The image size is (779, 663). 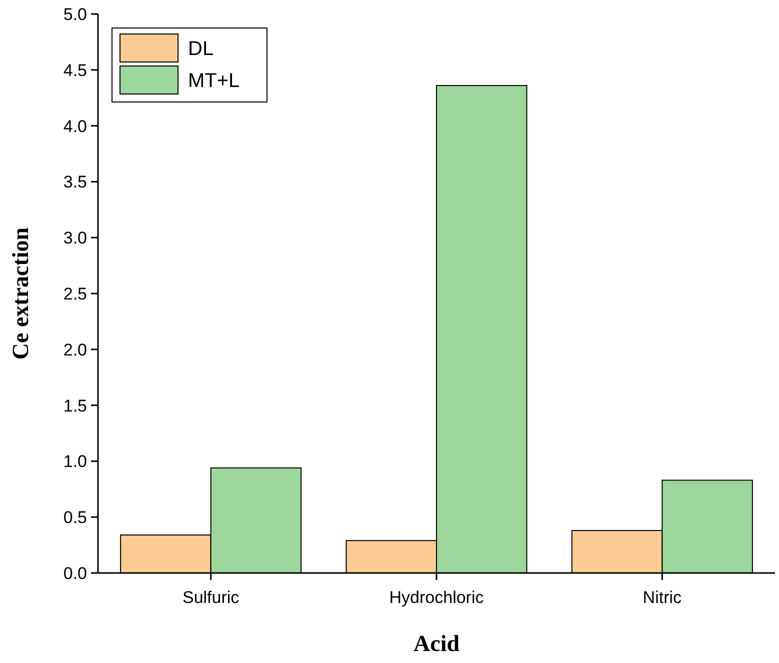 What do you see at coordinates (662, 597) in the screenshot?
I see `x-tick-label: Nitric` at bounding box center [662, 597].